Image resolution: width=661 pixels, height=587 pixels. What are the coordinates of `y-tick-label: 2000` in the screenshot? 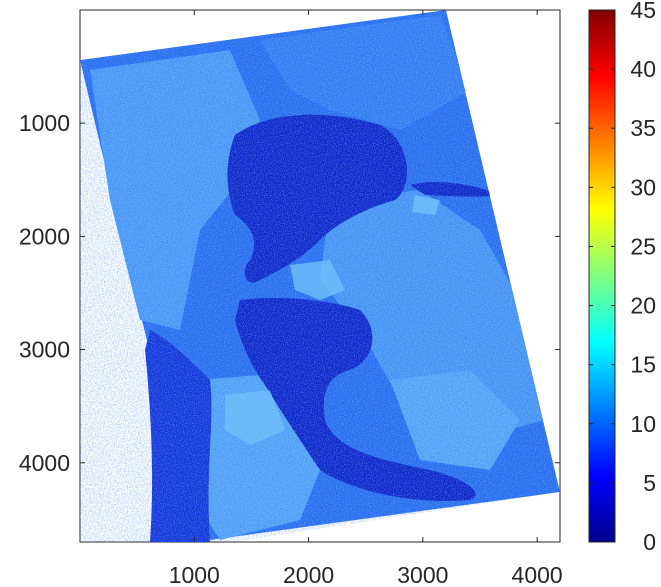 It's located at (44, 236).